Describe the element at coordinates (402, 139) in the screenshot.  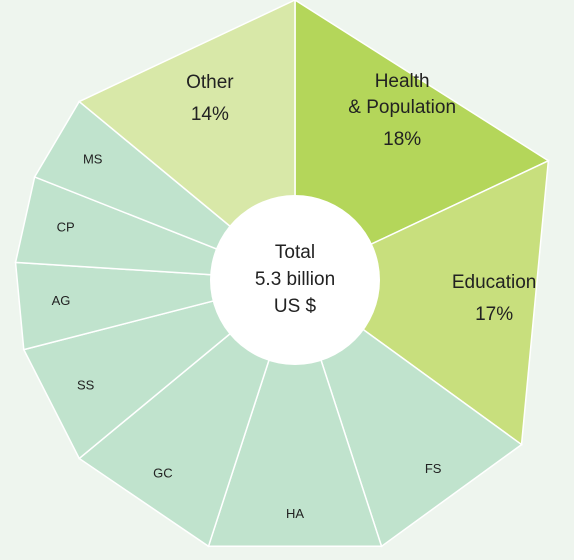
I see `value-label: 18%` at that location.